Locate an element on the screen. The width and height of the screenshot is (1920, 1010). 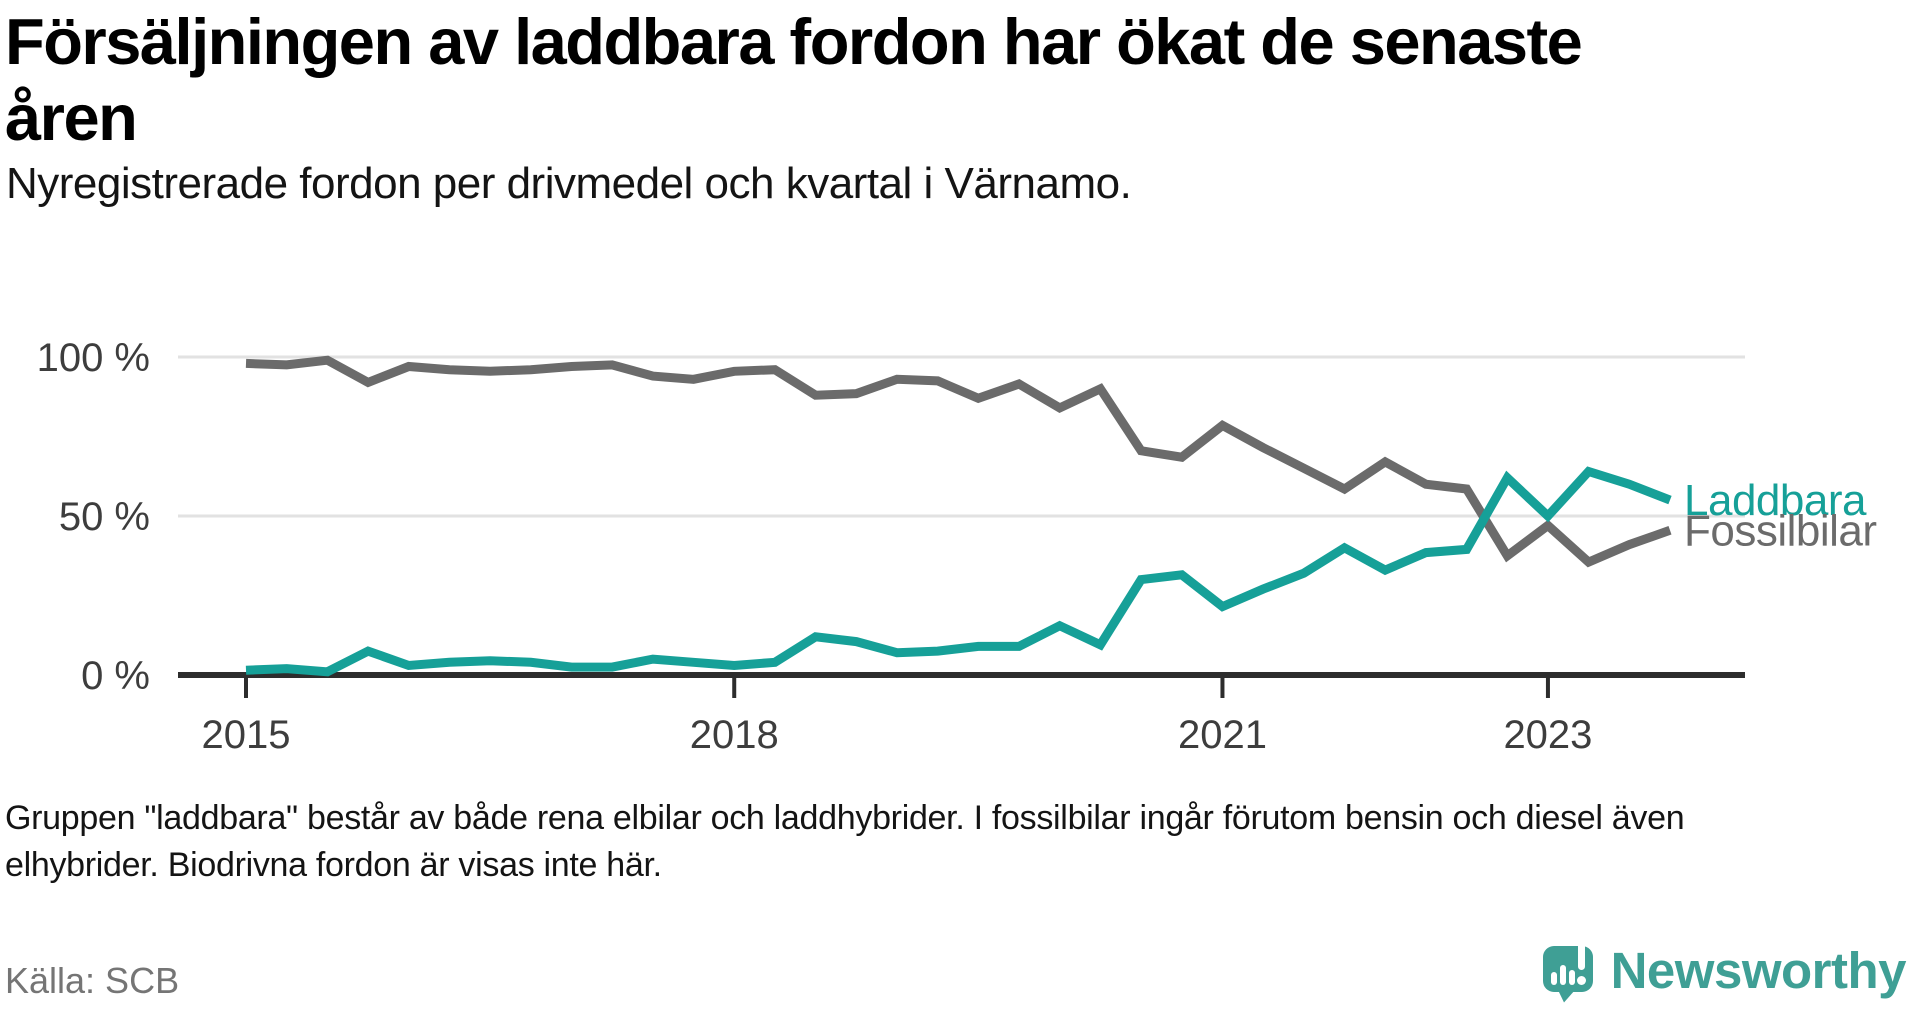
x-tick-label: 2023 is located at coordinates (1547, 735).